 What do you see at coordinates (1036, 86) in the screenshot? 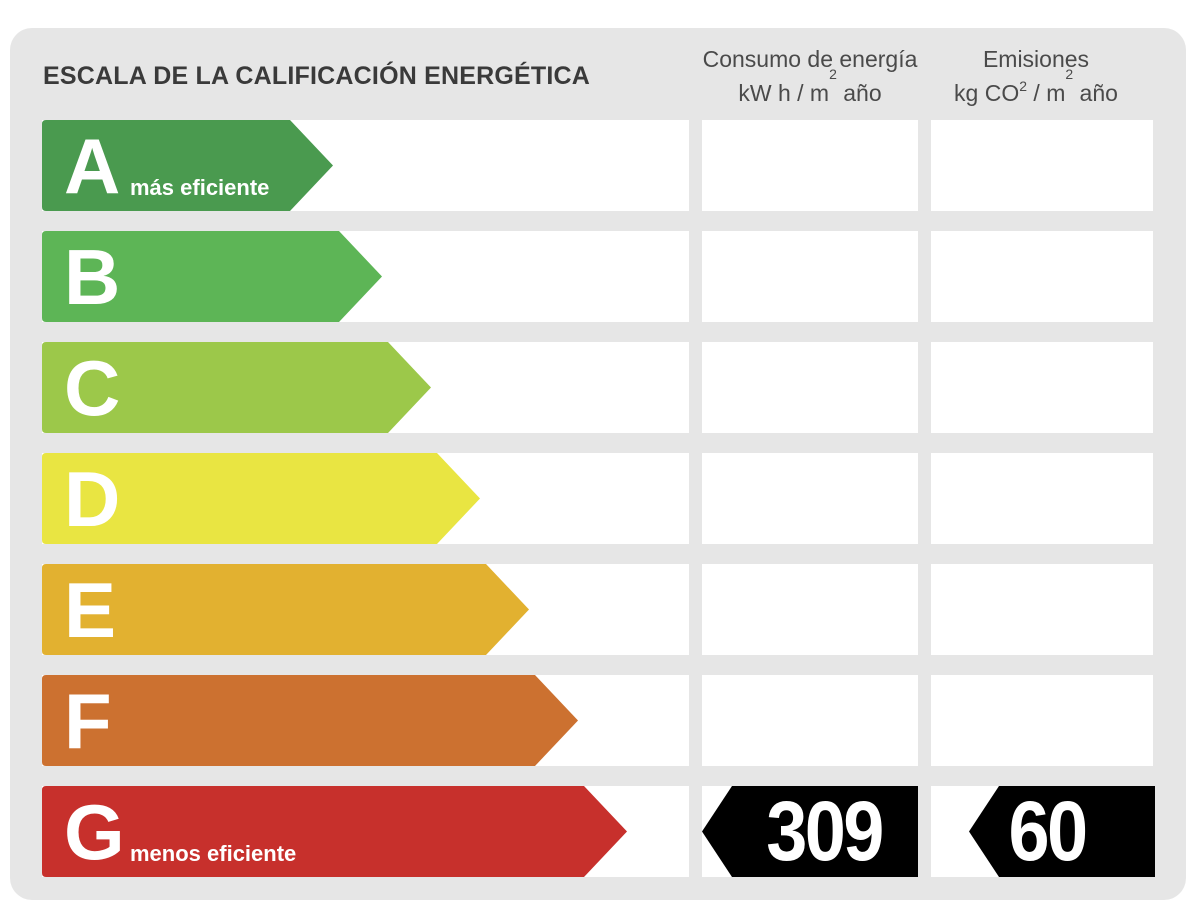
I see `emissions-header-unit: kg CO2 / m2 año` at bounding box center [1036, 86].